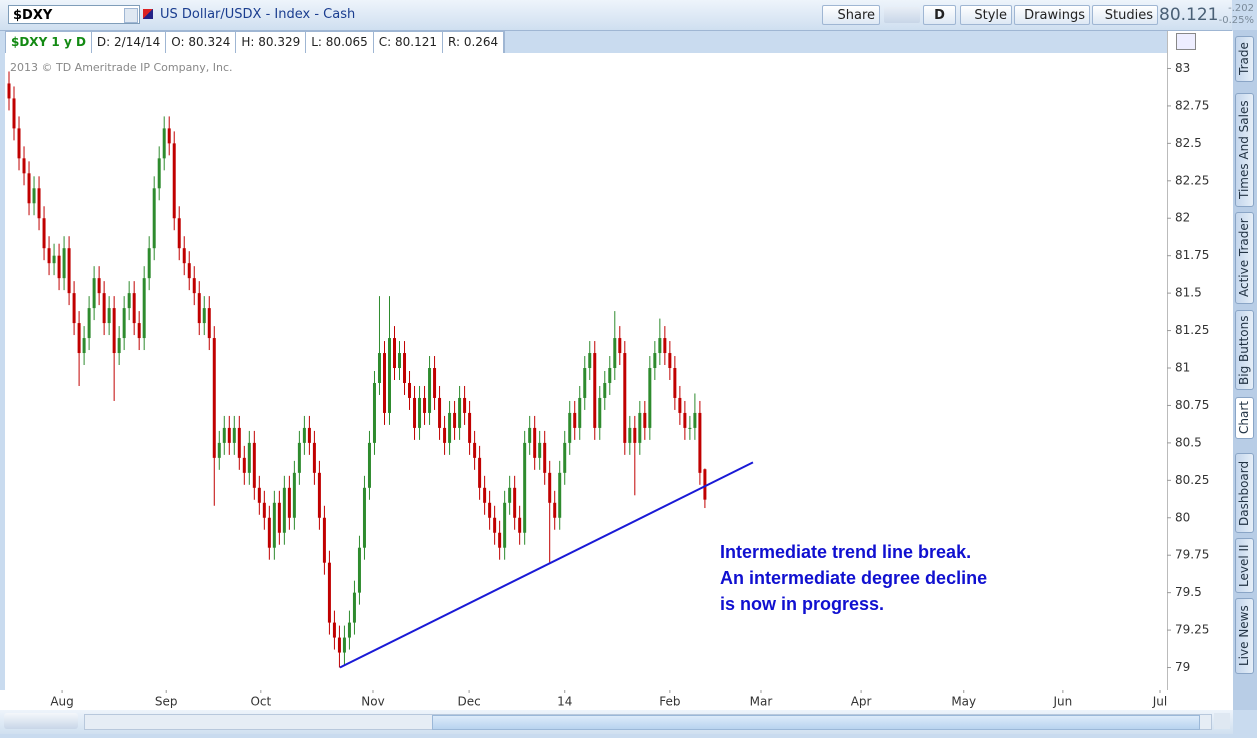 This screenshot has height=738, width=1257. What do you see at coordinates (939, 15) in the screenshot?
I see `aggregation-button: D` at bounding box center [939, 15].